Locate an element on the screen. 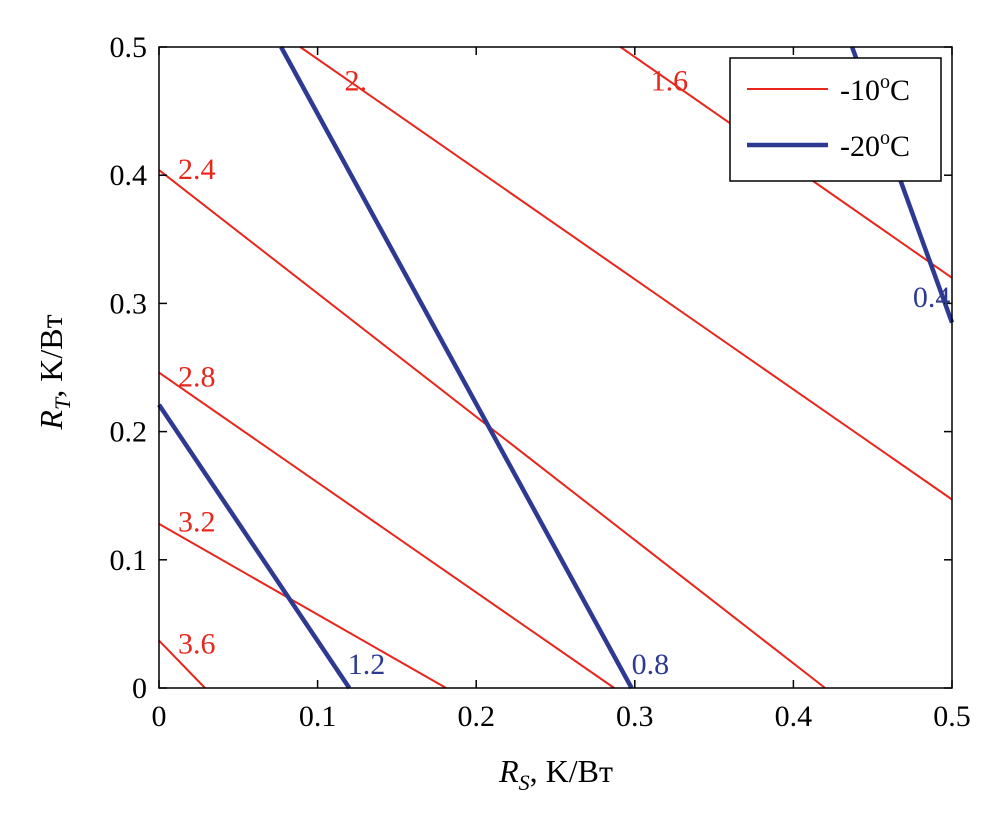 This screenshot has width=1005, height=825. x-tick-label: 0.3 is located at coordinates (635, 716).